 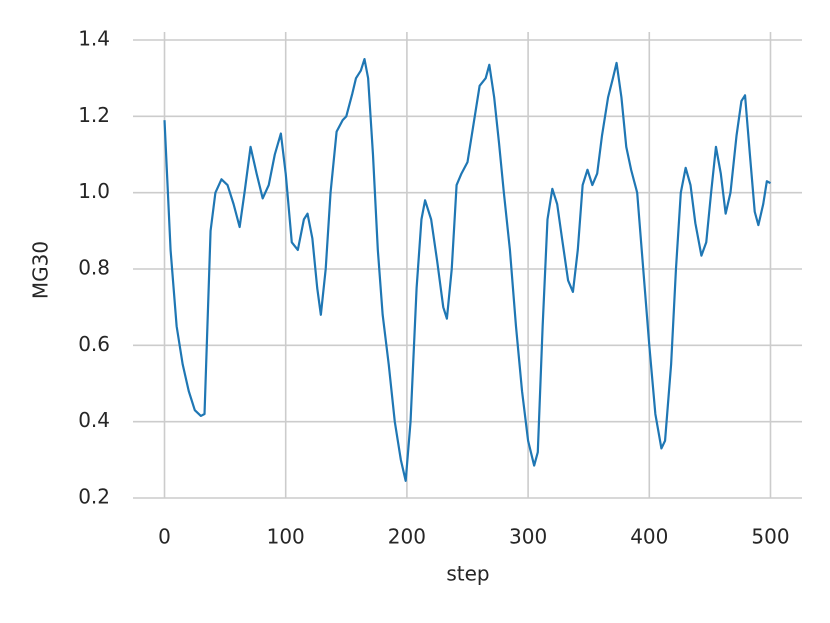 What do you see at coordinates (649, 537) in the screenshot?
I see `x-tick-label: 400` at bounding box center [649, 537].